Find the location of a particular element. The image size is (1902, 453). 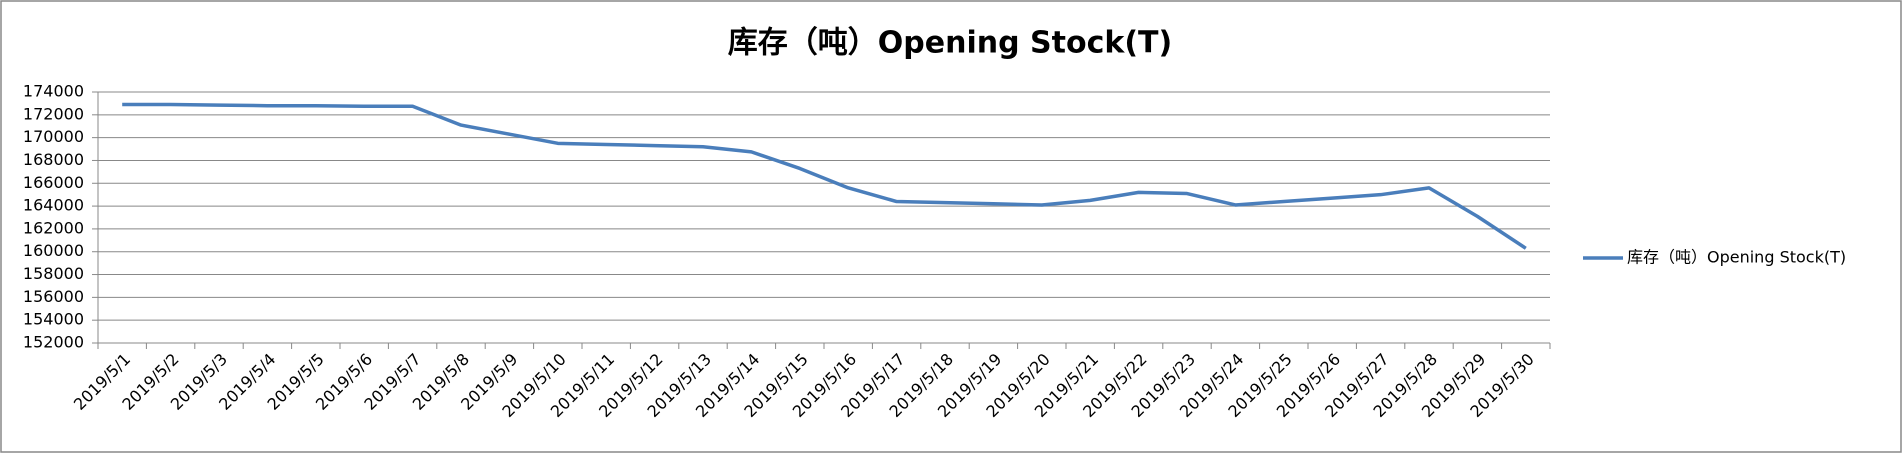

y-tick-label: 172000 is located at coordinates (53, 113).